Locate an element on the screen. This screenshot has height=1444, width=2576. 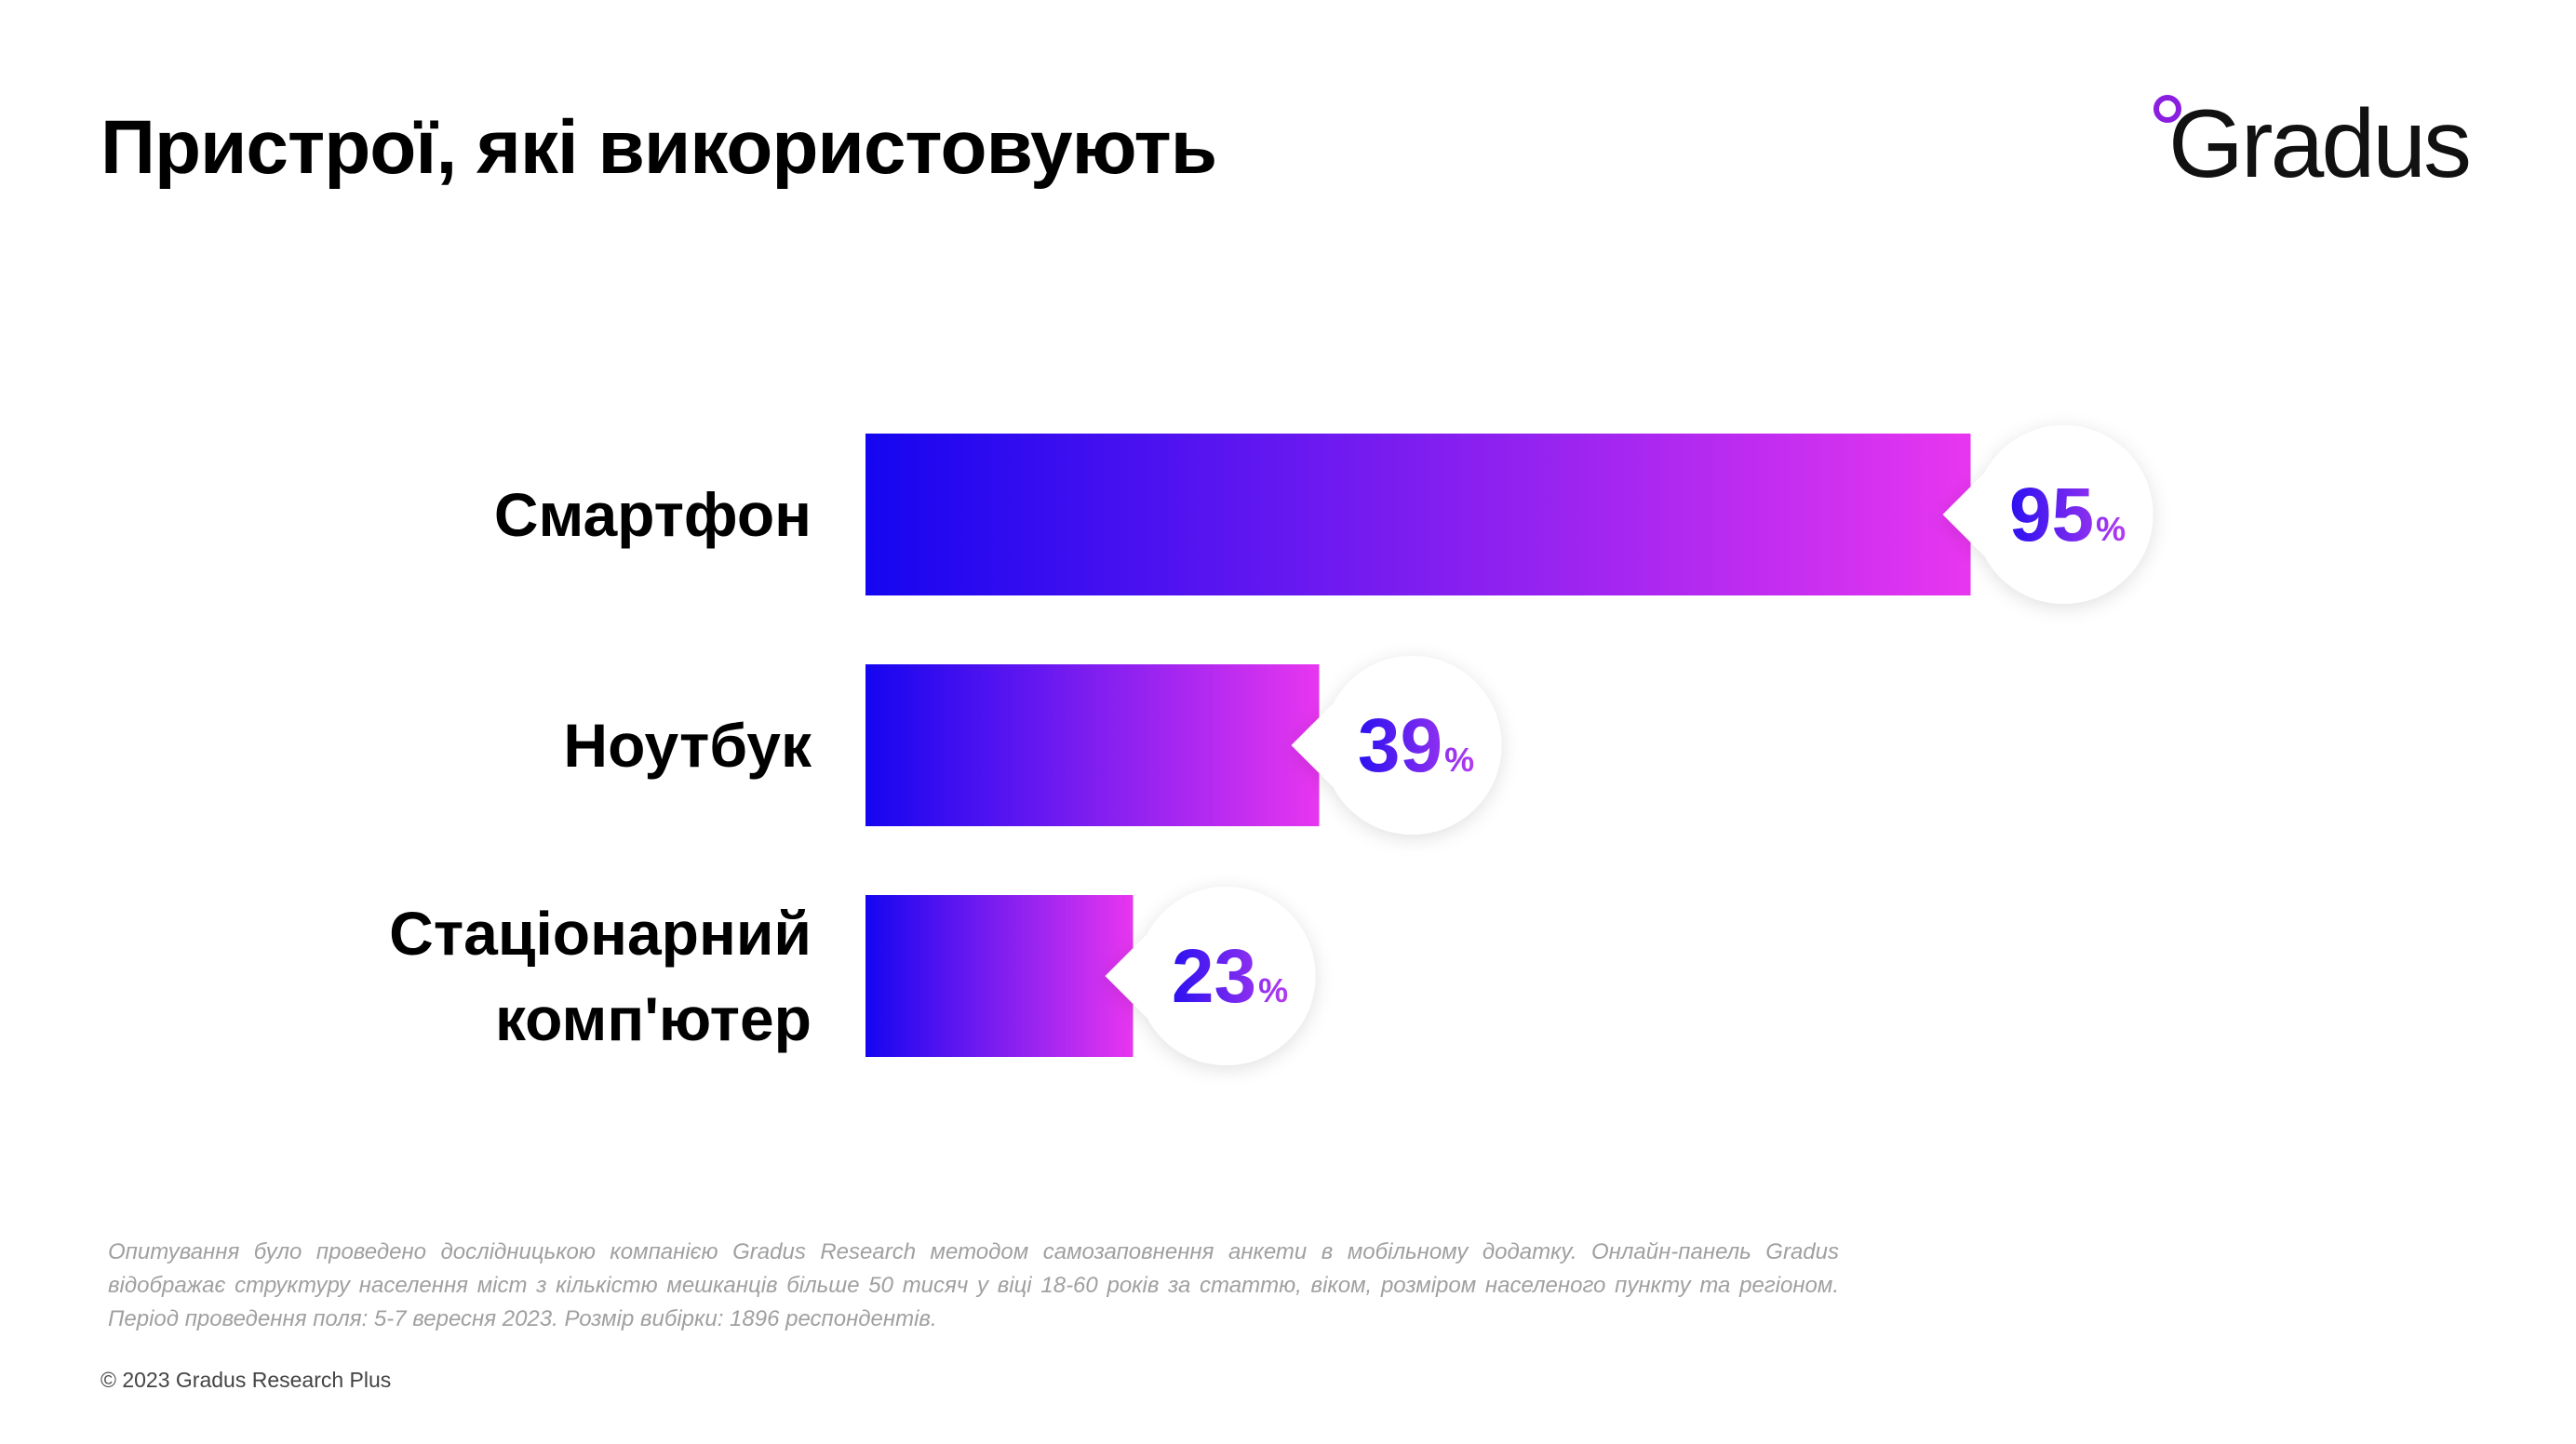
value-percent-2: % is located at coordinates (1273, 990).